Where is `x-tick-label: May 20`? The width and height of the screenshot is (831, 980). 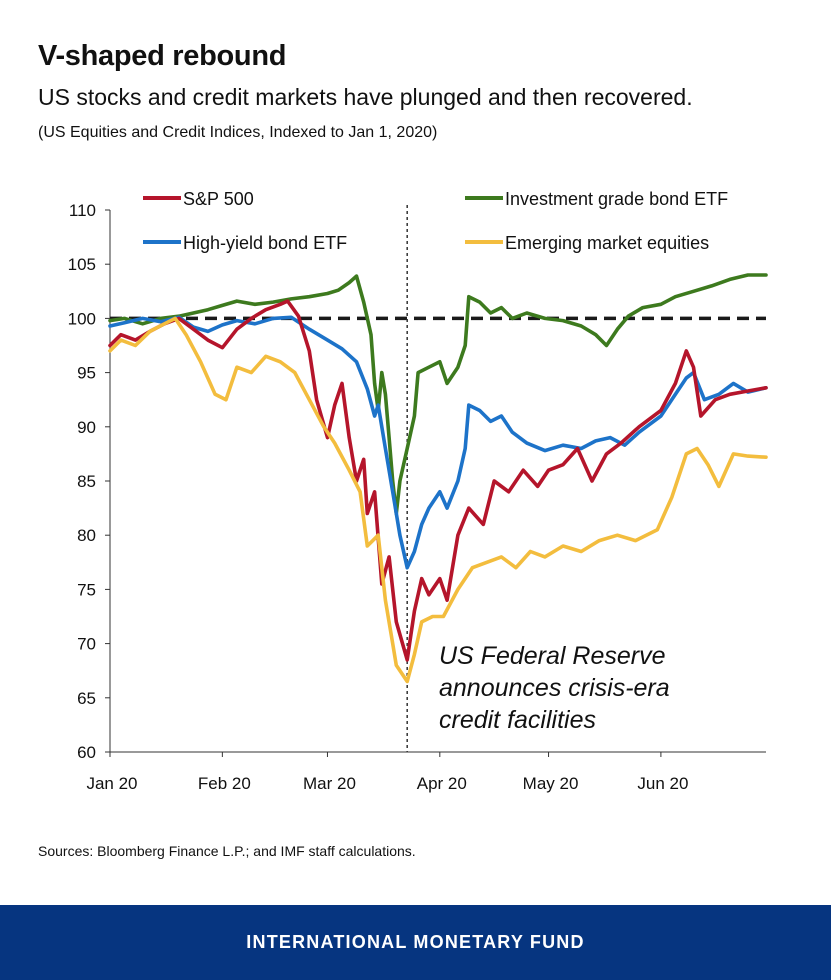
x-tick-label: May 20 is located at coordinates (551, 783).